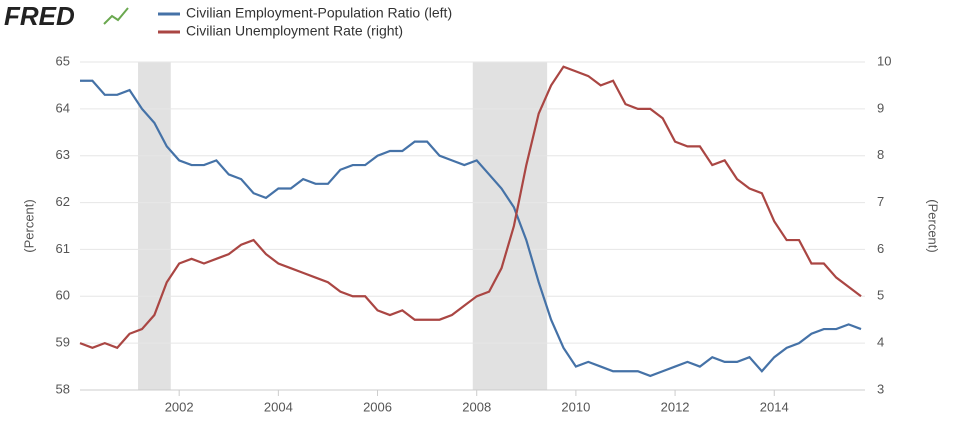 Image resolution: width=960 pixels, height=425 pixels. What do you see at coordinates (880, 154) in the screenshot?
I see `y2-tick-label: 8` at bounding box center [880, 154].